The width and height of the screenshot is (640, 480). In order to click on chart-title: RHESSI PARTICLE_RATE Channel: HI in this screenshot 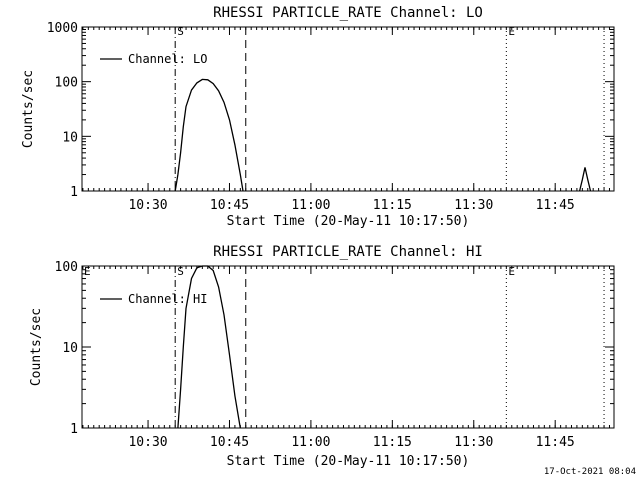, I will do `click(348, 252)`.